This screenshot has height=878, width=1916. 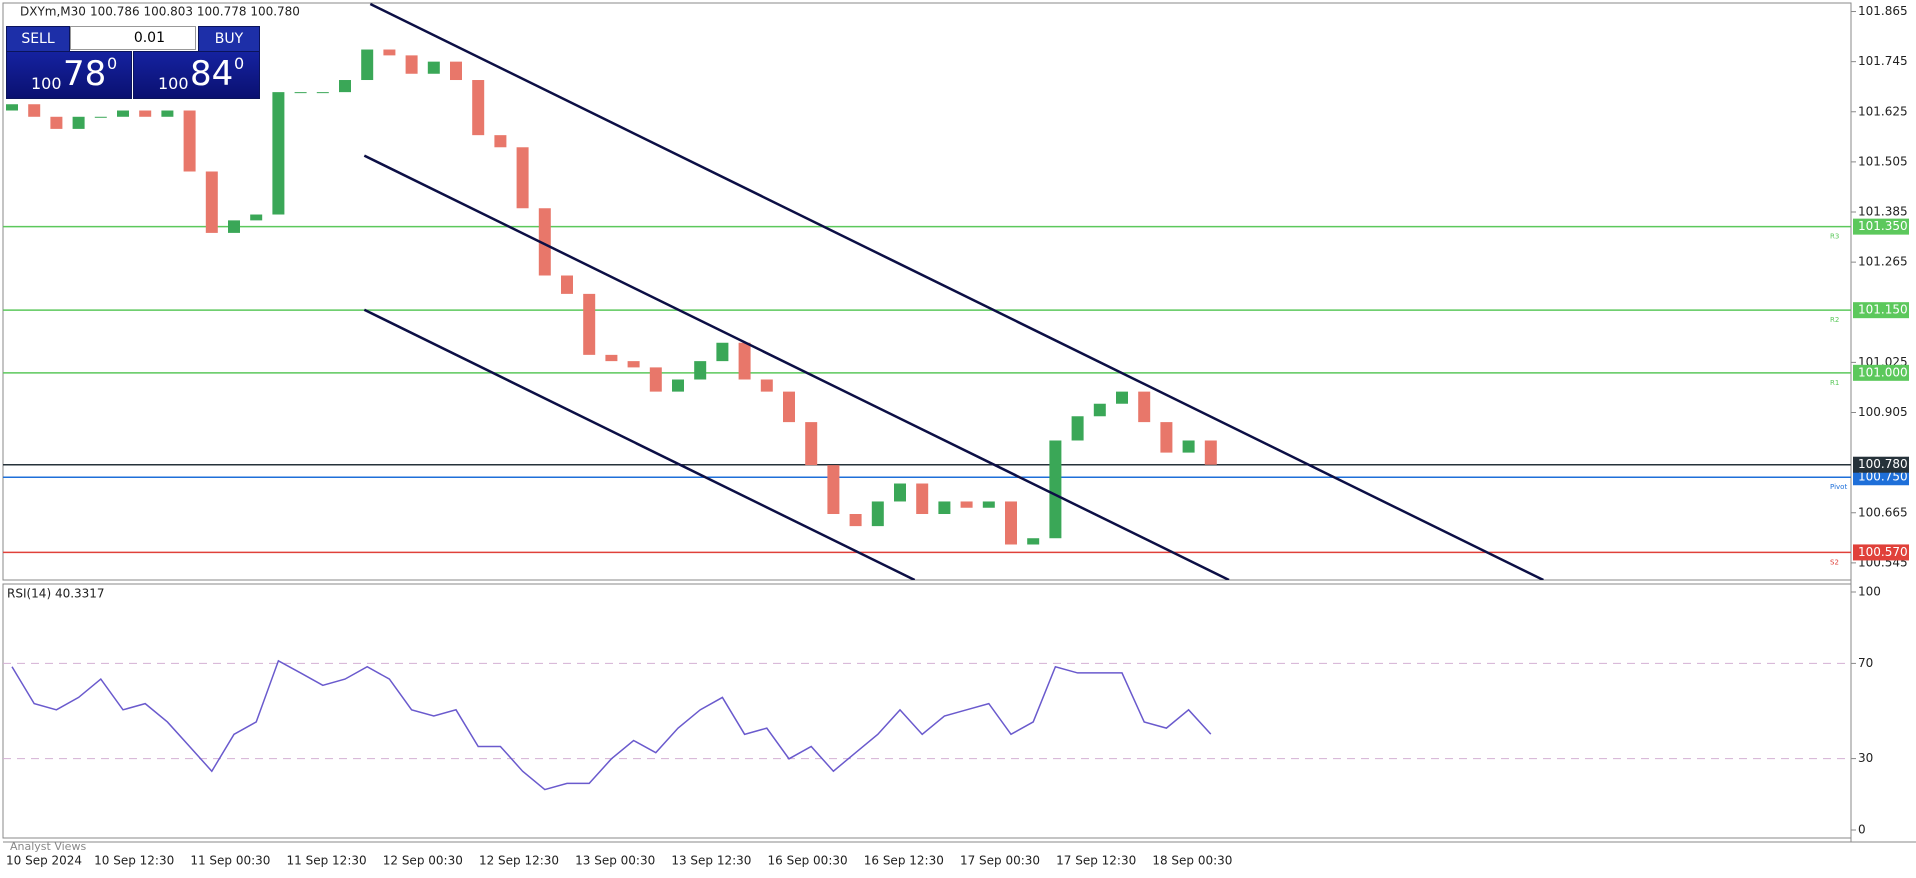 I want to click on price-small: 0, so click(x=112, y=63).